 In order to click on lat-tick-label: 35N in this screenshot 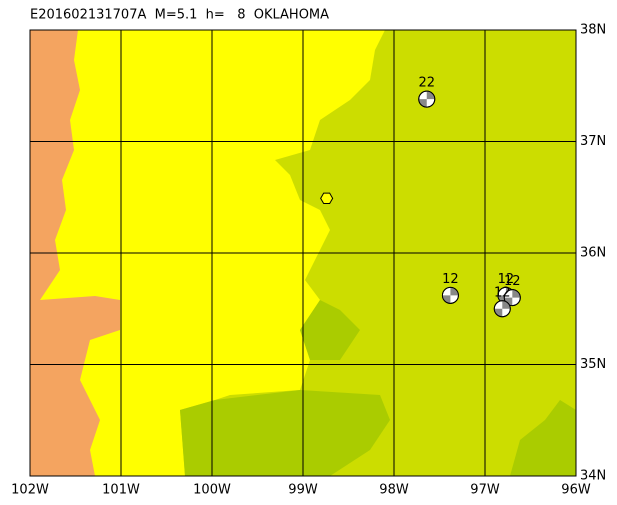, I will do `click(593, 364)`.